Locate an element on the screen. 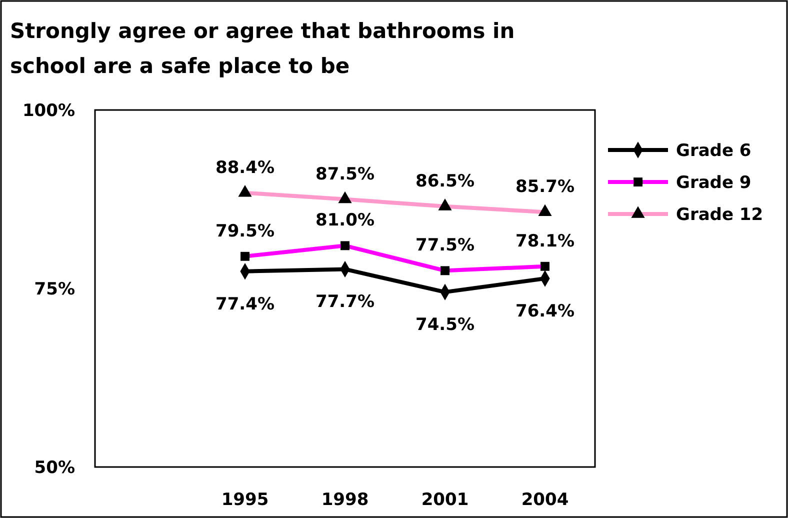 Image resolution: width=788 pixels, height=518 pixels. data-label: 85.7% is located at coordinates (545, 187).